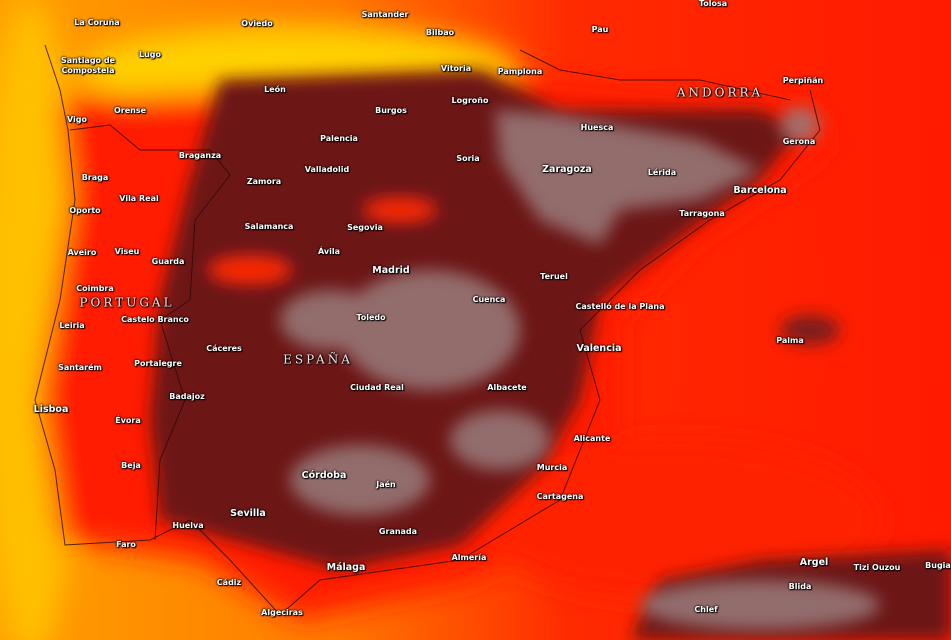 This screenshot has width=951, height=640. I want to click on city-label-cordoba: Córdoba, so click(324, 476).